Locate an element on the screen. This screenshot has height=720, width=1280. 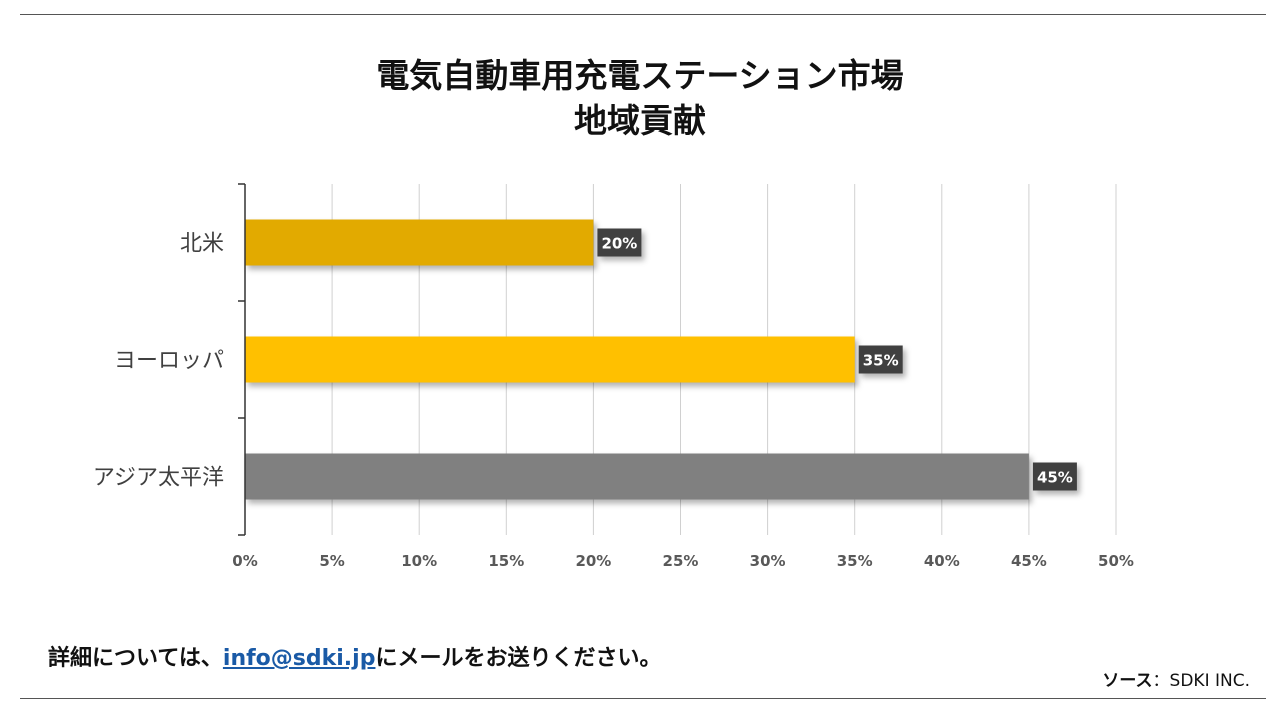
x-tick-label-3: 15% is located at coordinates (506, 561).